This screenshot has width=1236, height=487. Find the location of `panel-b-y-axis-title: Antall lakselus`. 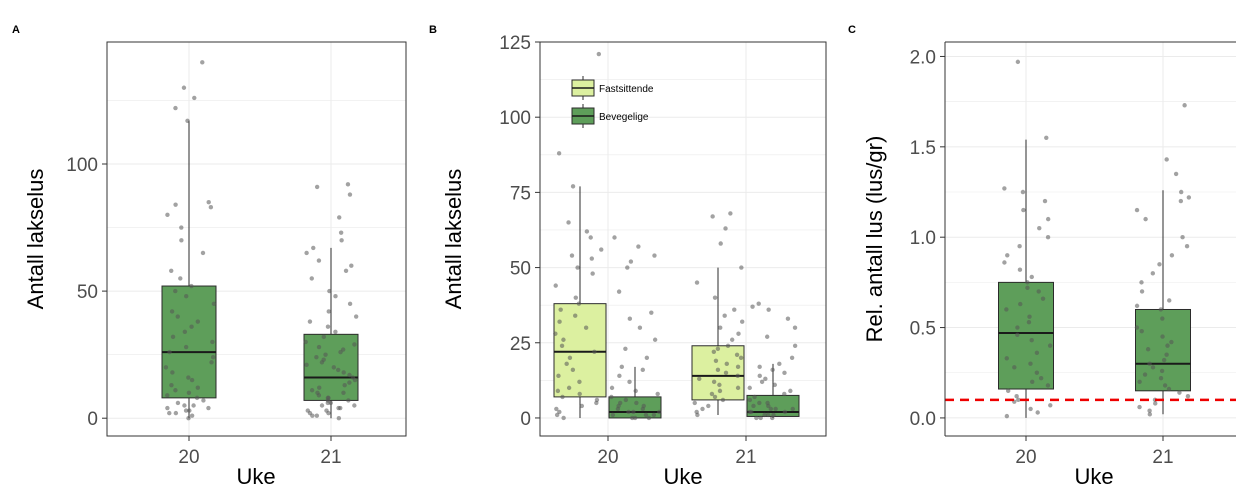

panel-b-y-axis-title: Antall lakselus is located at coordinates (453, 239).